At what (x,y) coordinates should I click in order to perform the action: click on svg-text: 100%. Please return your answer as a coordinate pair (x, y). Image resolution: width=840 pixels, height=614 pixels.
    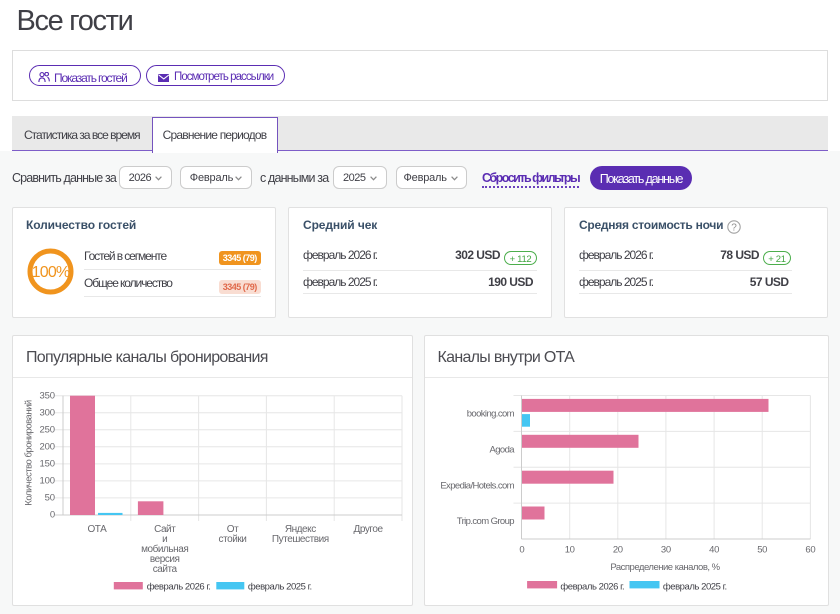
    Looking at the image, I should click on (51, 272).